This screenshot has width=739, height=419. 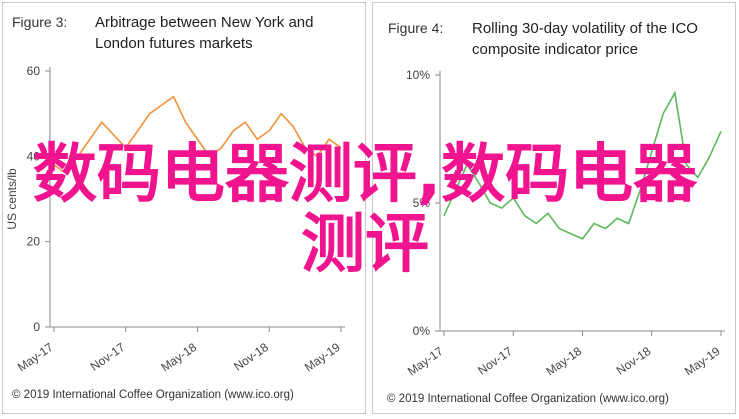 I want to click on y-tick-label: 5%, so click(x=422, y=203).